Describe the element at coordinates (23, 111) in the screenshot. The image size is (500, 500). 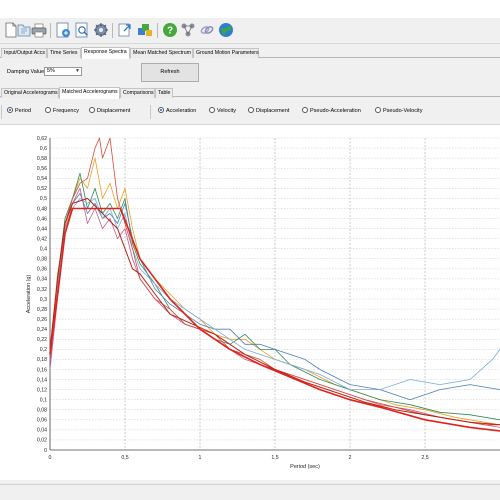
I see `radio-label: Period` at that location.